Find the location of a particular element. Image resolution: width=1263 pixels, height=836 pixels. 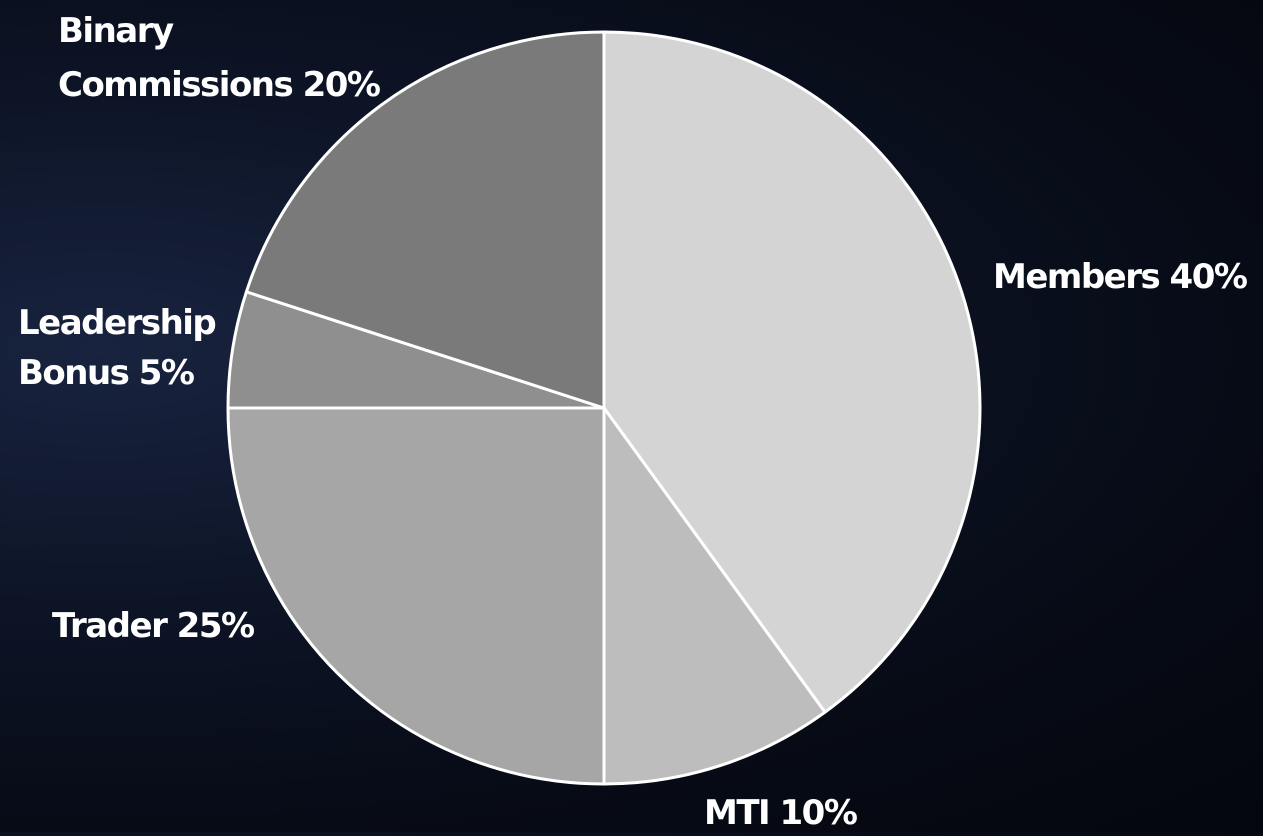

pie-label-line: Trader 25% is located at coordinates (153, 626).